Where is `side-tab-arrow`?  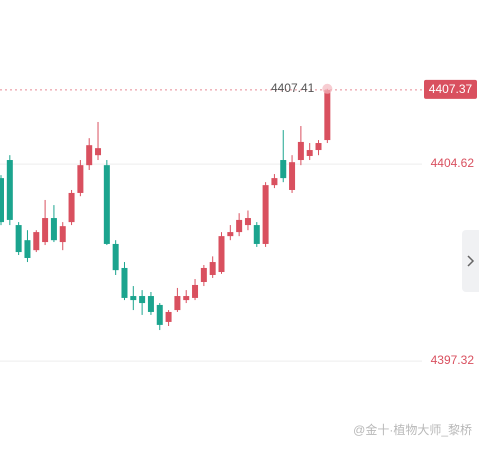
side-tab-arrow is located at coordinates (471, 261).